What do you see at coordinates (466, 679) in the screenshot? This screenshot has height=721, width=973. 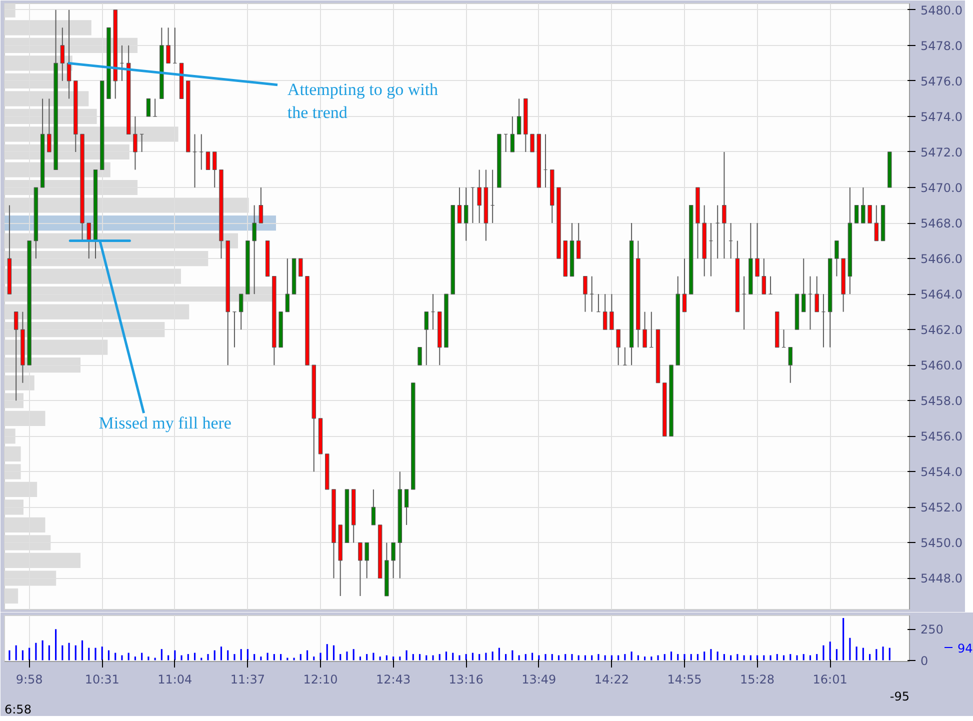 I see `x-tick-label: 13:16` at bounding box center [466, 679].